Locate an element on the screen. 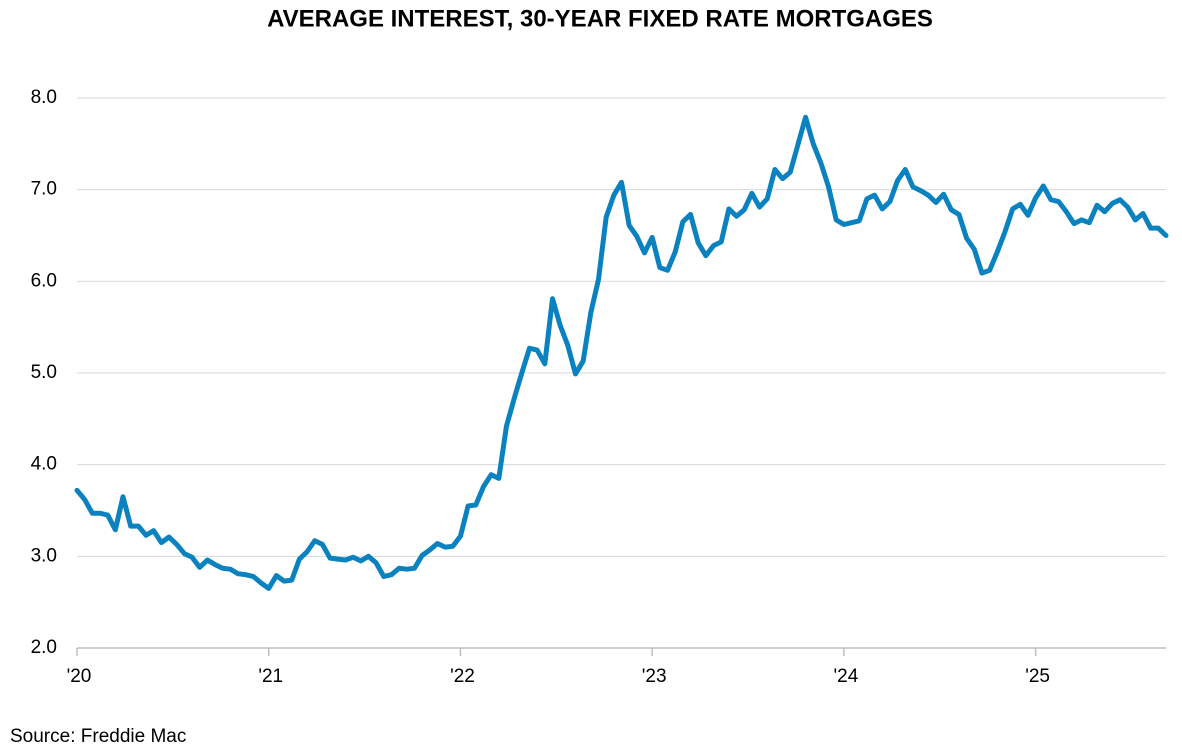 This screenshot has height=756, width=1182. y-tick-label: 8.0 is located at coordinates (44, 97).